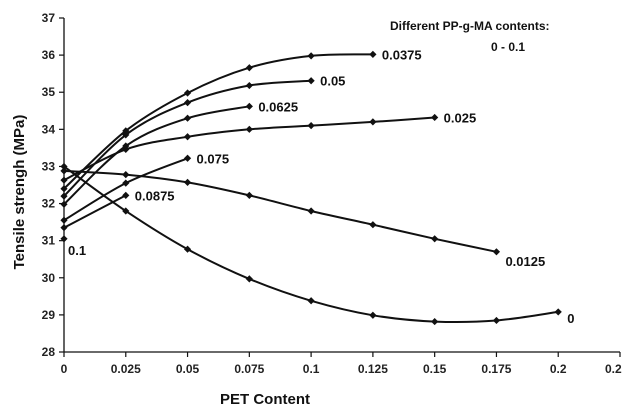  I want to click on y-tick-label: 37, so click(49, 18).